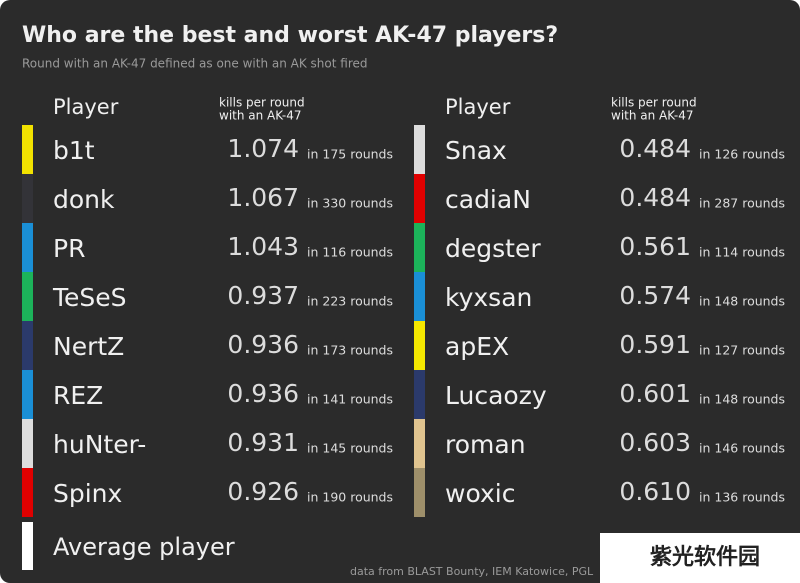 The height and width of the screenshot is (583, 800). I want to click on rounds: in 141 rounds, so click(350, 399).